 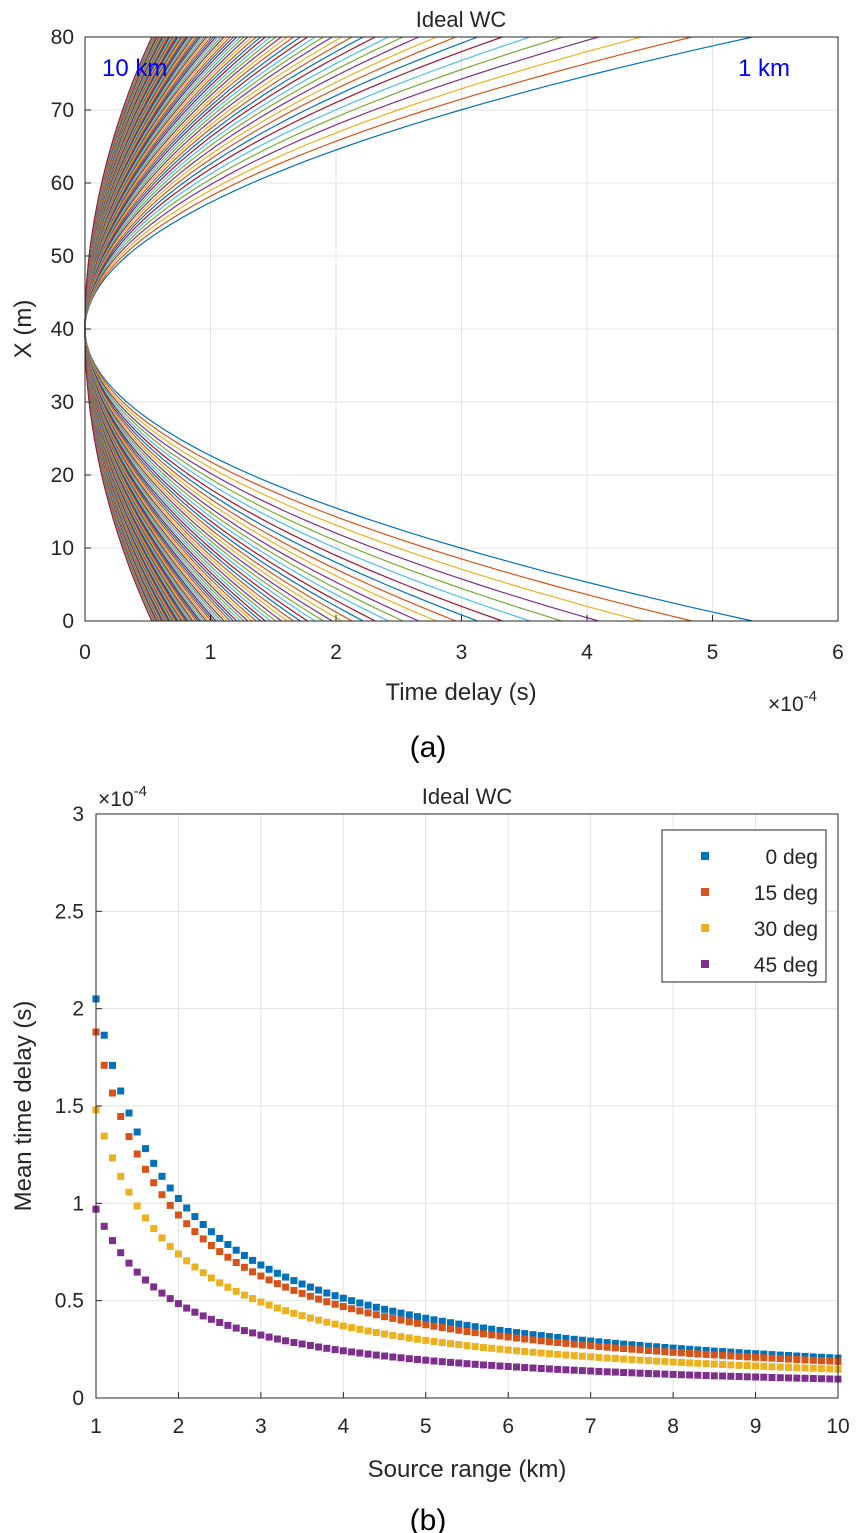 I want to click on legend-marker, so click(x=705, y=856).